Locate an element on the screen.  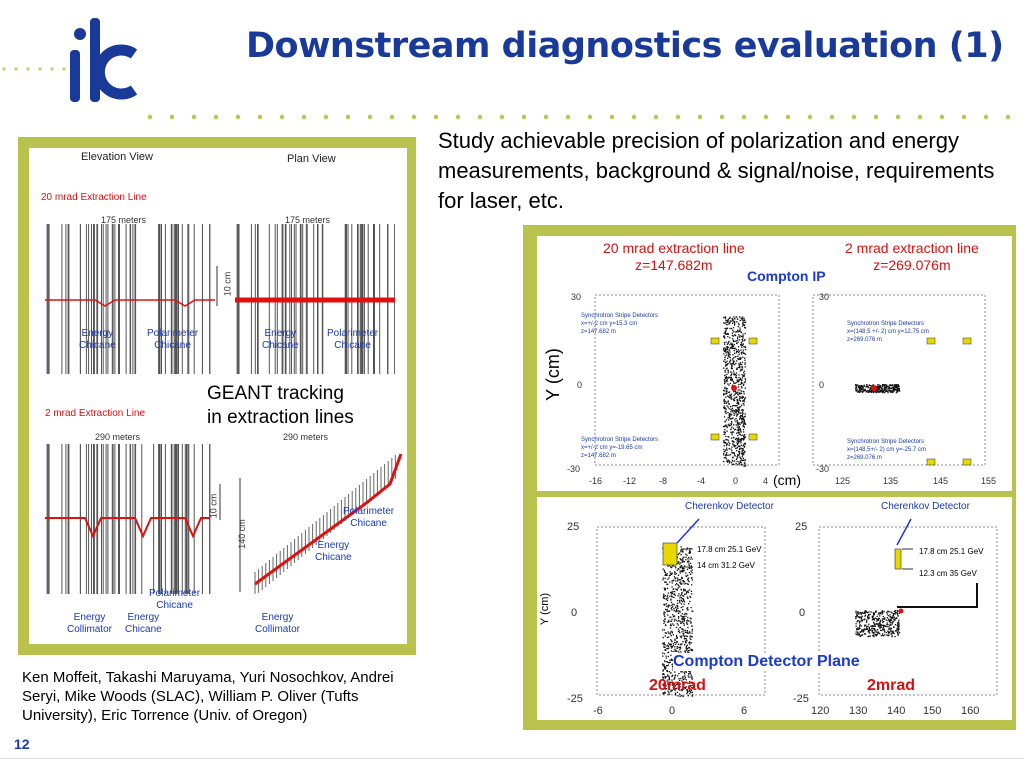
geant-caption: GEANT tracking in extraction lines is located at coordinates (280, 405).